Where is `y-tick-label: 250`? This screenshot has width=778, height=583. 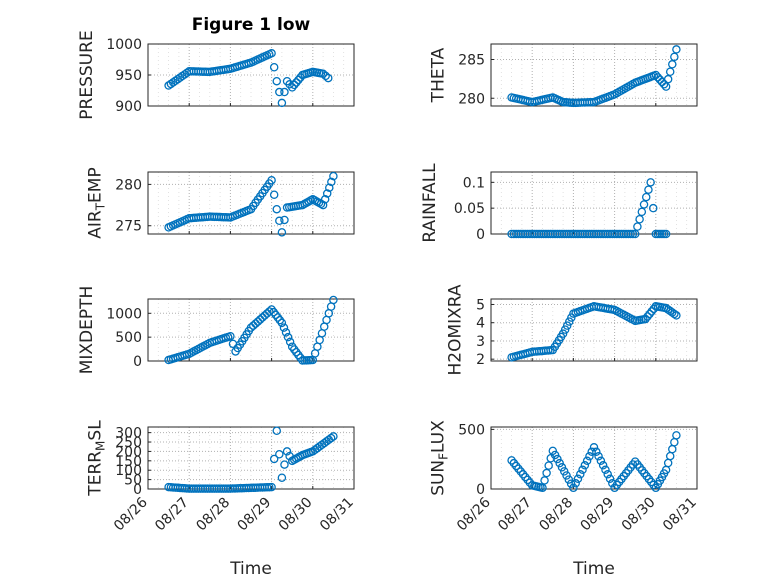 y-tick-label: 250 is located at coordinates (128, 443).